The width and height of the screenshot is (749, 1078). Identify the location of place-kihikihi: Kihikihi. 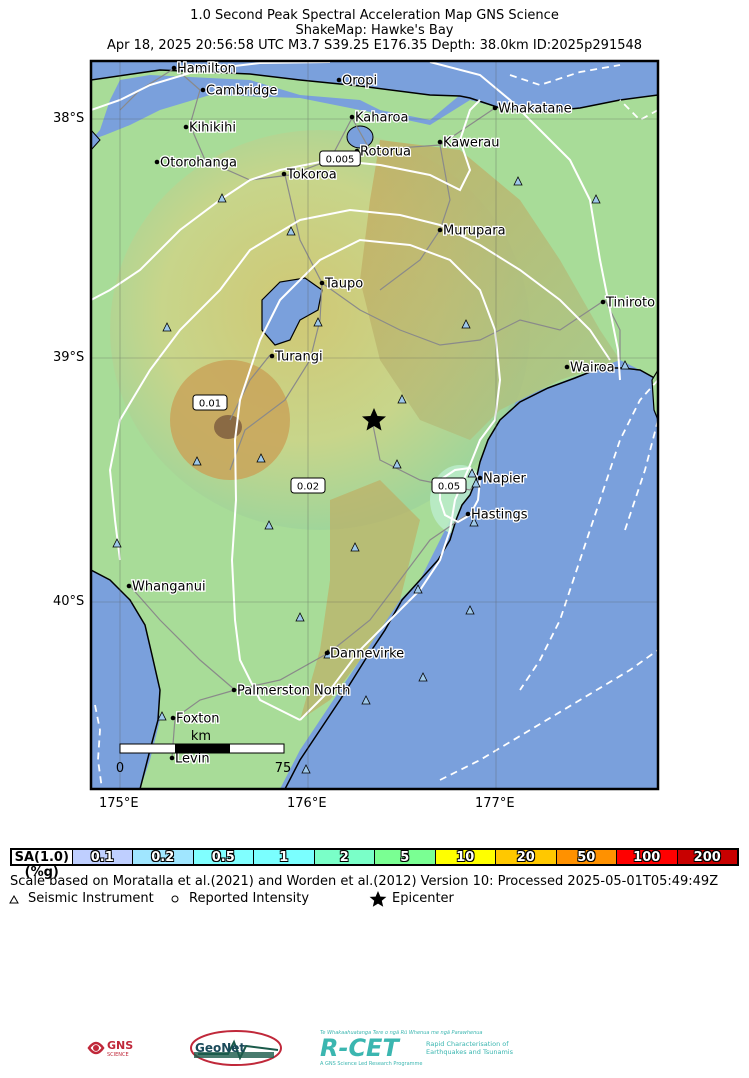
(210, 128).